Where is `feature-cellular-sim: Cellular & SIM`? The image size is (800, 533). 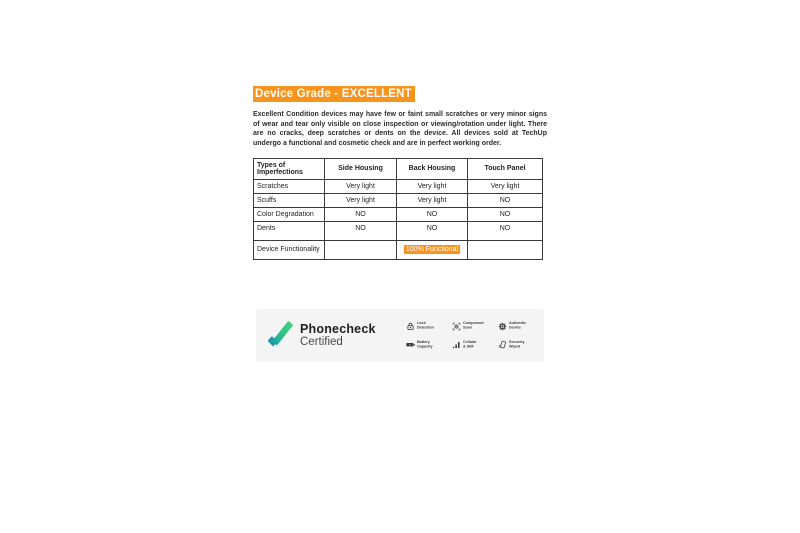
feature-cellular-sim: Cellular & SIM is located at coordinates (475, 345).